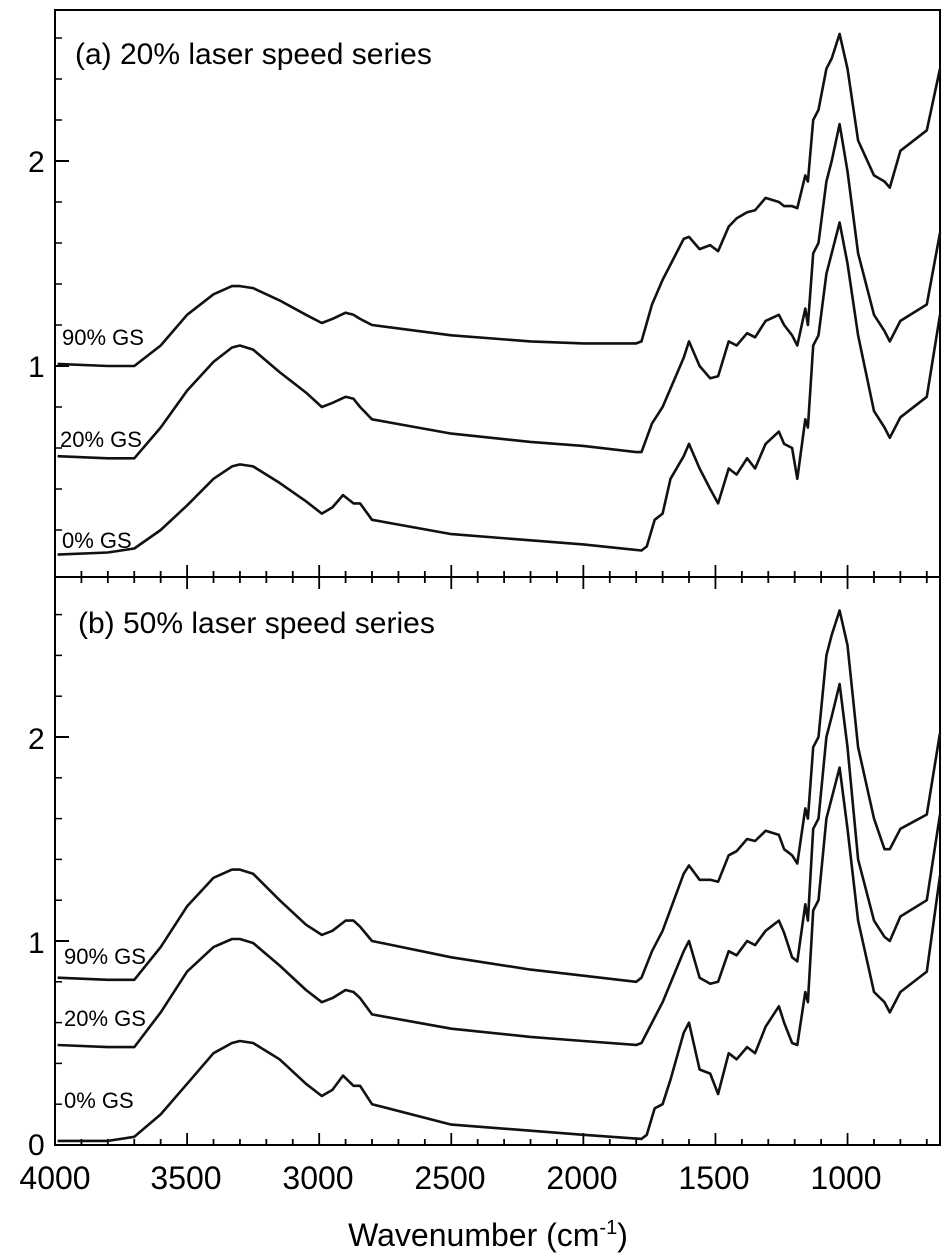 This screenshot has width=944, height=1259. I want to click on x-axis-label: Wavenumber (cm-1), so click(488, 1235).